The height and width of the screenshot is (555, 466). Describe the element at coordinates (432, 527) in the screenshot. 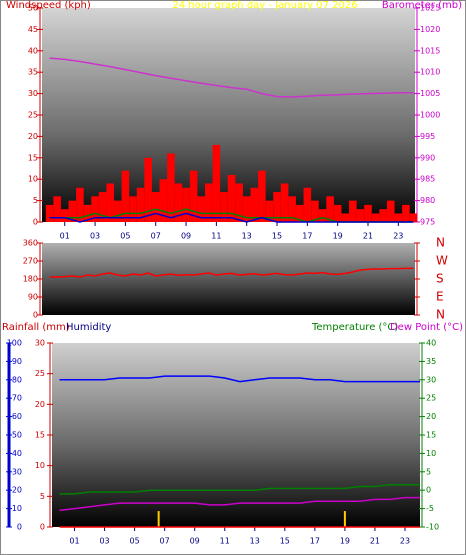

I see `tick-label: -10` at that location.